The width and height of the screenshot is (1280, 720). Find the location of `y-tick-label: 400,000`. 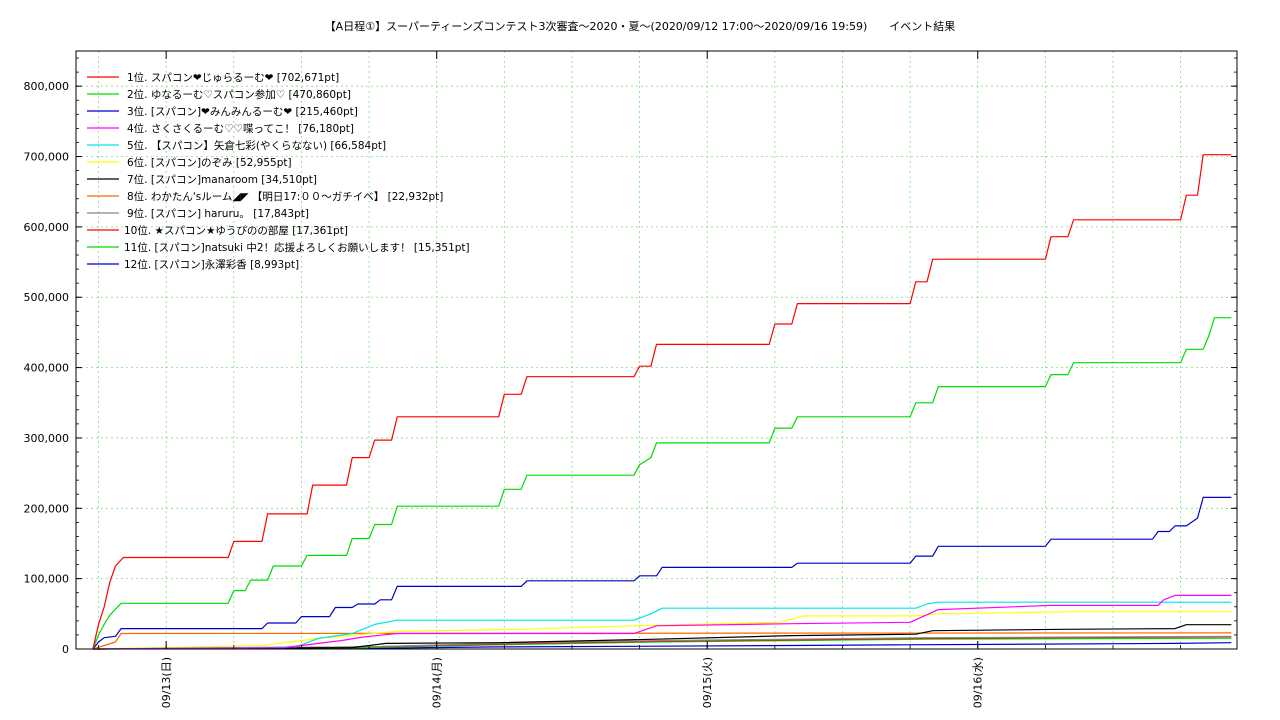

y-tick-label: 400,000 is located at coordinates (47, 368).